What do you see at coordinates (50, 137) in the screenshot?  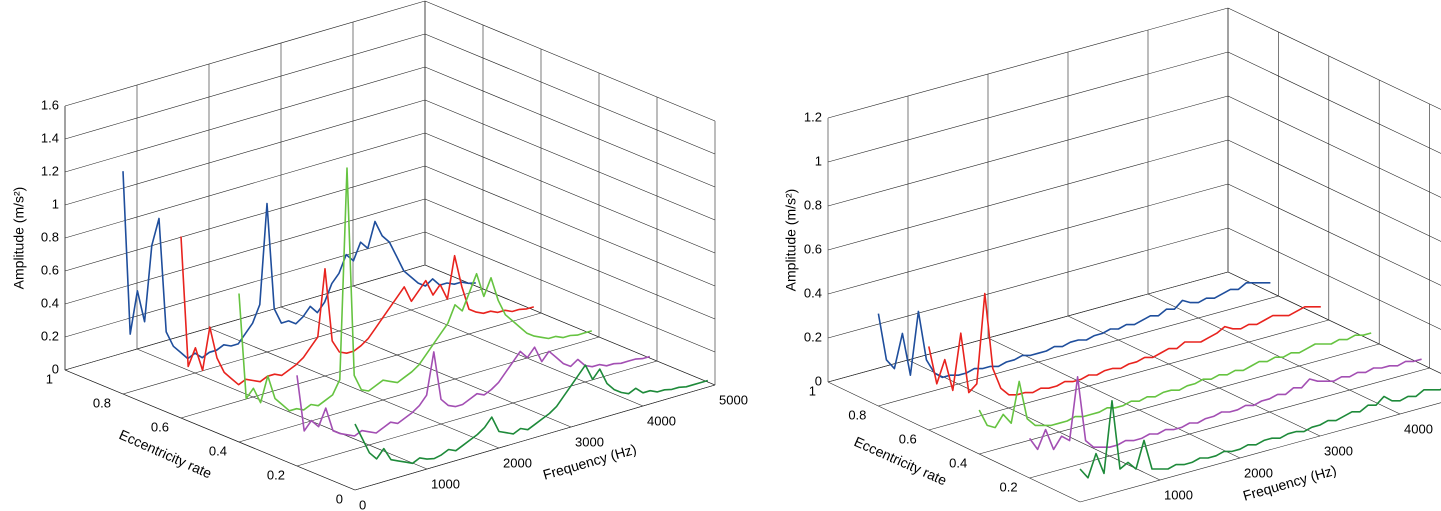 I see `z-tick-label: 1.4` at bounding box center [50, 137].